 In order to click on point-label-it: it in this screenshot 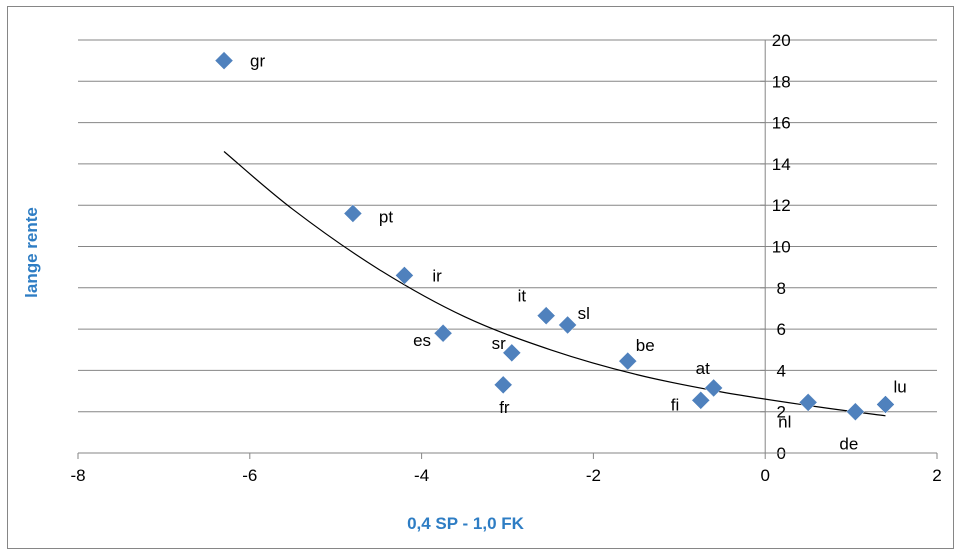, I will do `click(522, 296)`.